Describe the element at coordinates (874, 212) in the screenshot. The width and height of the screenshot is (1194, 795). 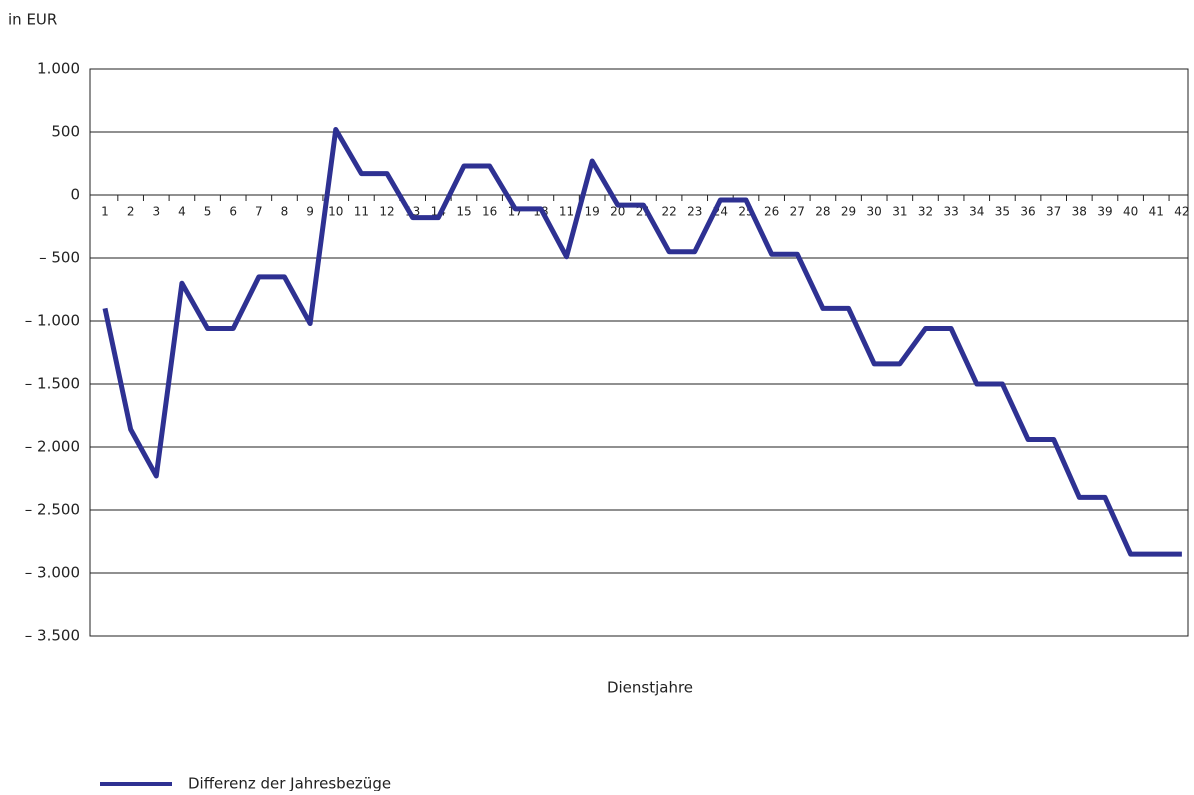
I see `x-tick-label: 30` at that location.